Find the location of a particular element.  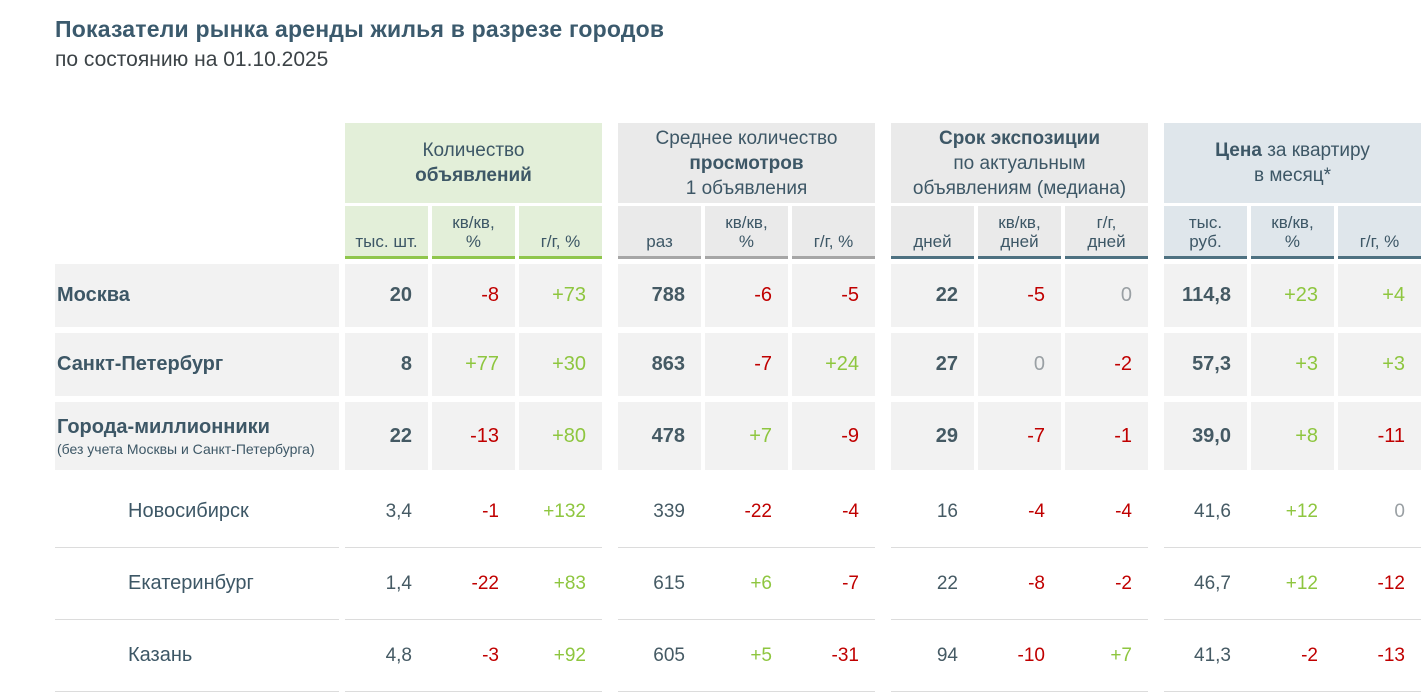

row-group: 22 -5 0 is located at coordinates (1019, 295).